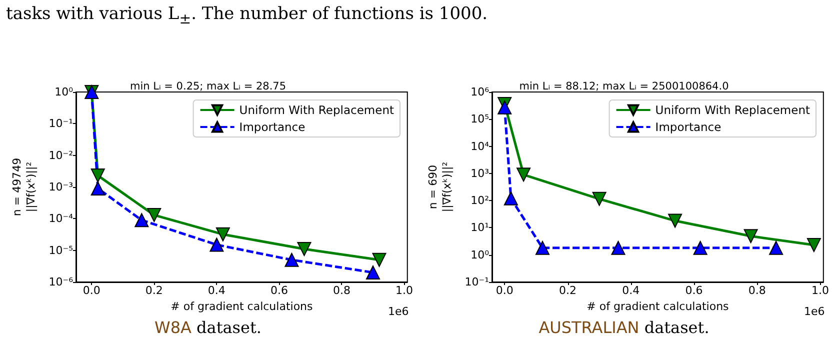 This screenshot has height=346, width=832. What do you see at coordinates (479, 119) in the screenshot?
I see `y-tick-label: 10⁵` at bounding box center [479, 119].